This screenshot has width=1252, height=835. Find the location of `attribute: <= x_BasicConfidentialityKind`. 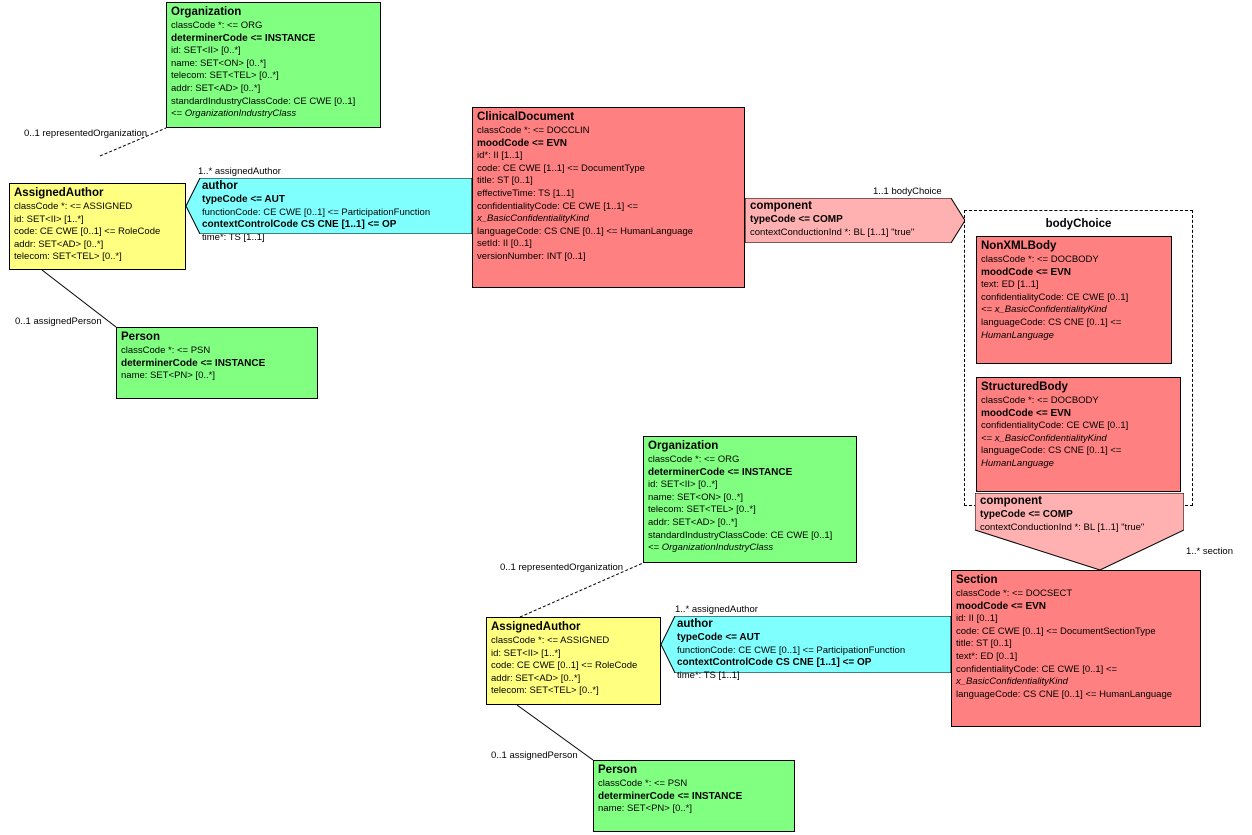

attribute: <= x_BasicConfidentialityKind is located at coordinates (1044, 310).